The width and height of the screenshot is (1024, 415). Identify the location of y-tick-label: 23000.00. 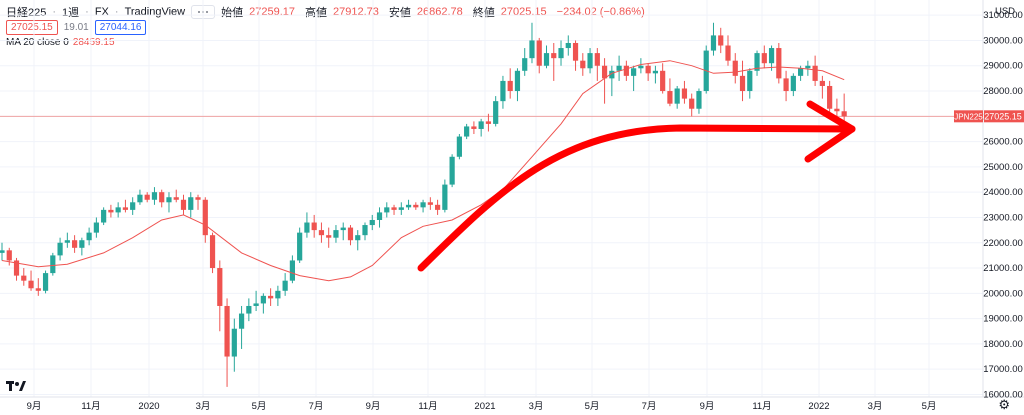
(1003, 217).